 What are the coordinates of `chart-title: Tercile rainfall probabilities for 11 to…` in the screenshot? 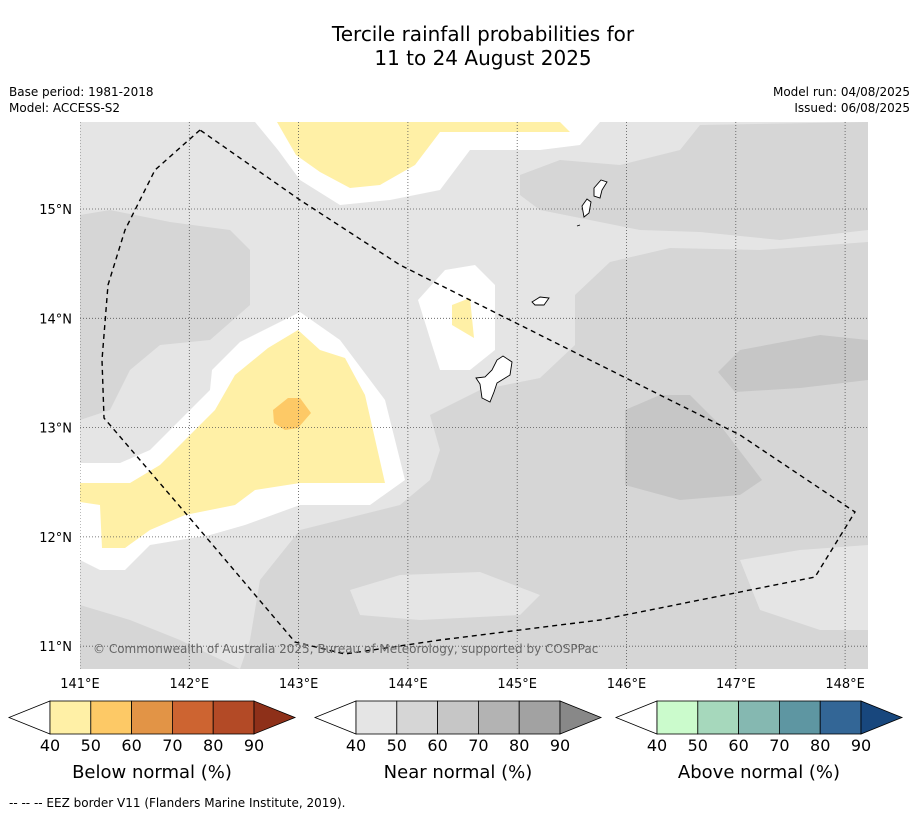 It's located at (459, 46).